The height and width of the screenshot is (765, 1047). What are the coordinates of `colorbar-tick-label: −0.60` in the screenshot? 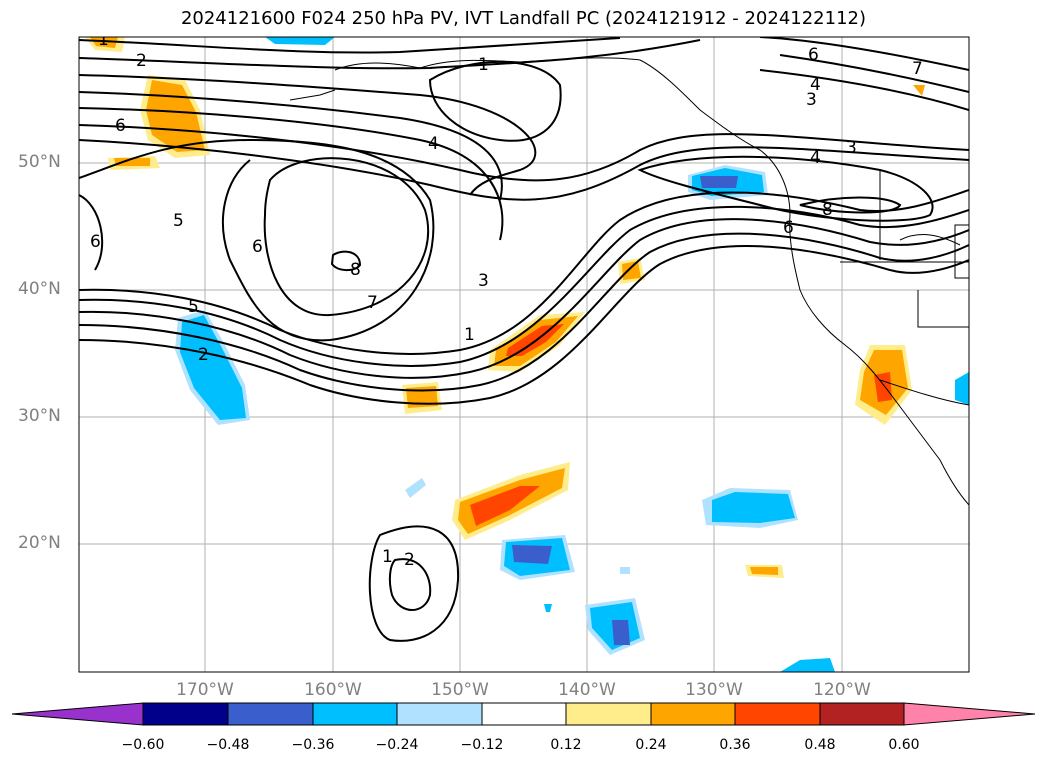 It's located at (143, 745).